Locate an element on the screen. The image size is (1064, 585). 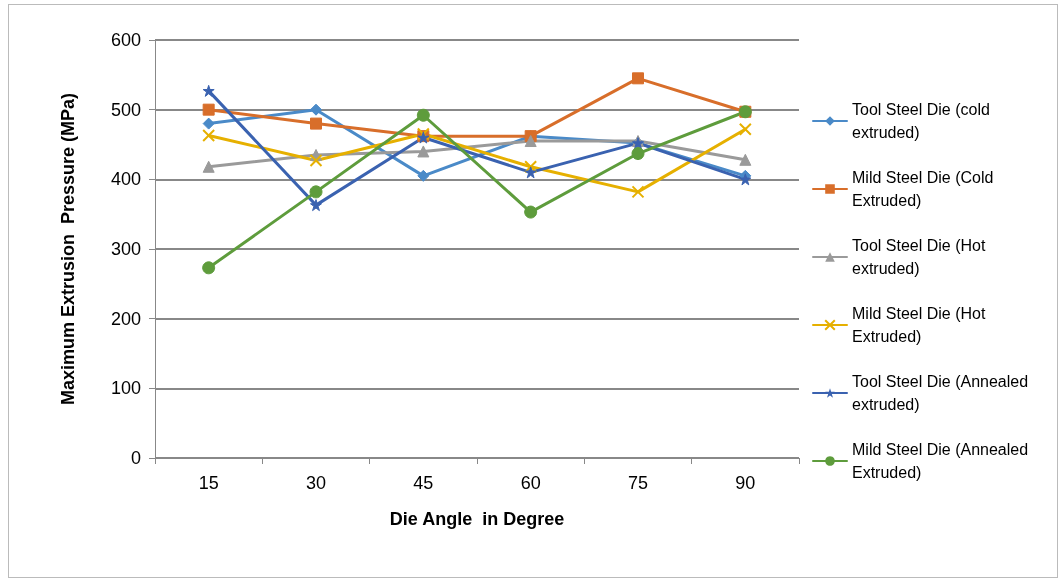
y-tick-label: 0 is located at coordinates (135, 458).